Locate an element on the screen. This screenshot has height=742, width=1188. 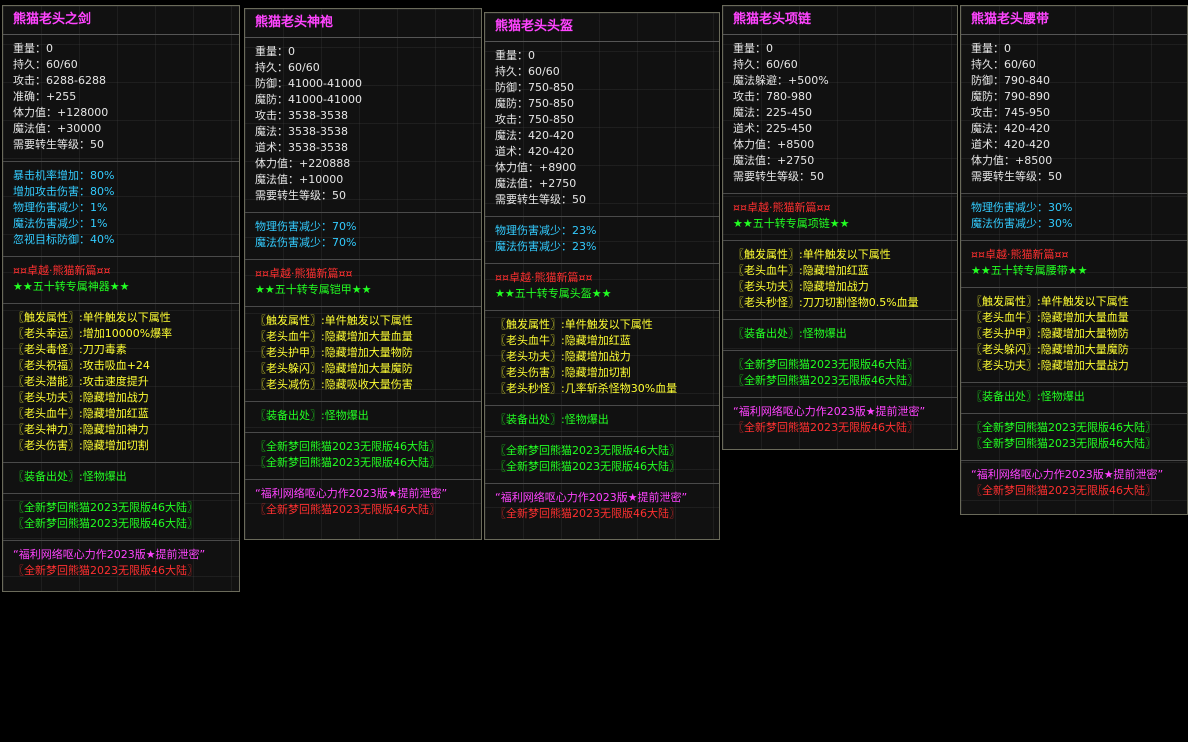
tooltip-section: “福利网络呕心力作2023版★提前泄密” 〖全新梦回熊猫2023无限版46大陆〗 is located at coordinates (1074, 484).